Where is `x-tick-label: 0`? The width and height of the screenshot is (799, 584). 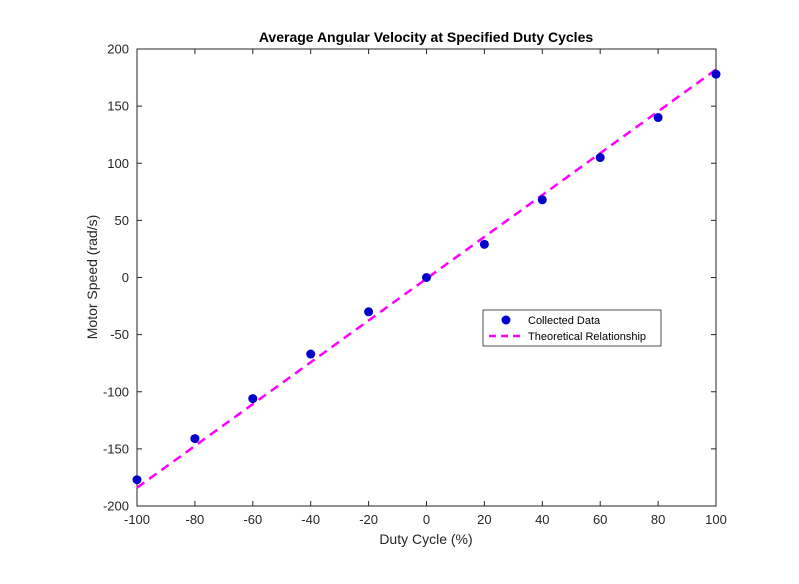
x-tick-label: 0 is located at coordinates (426, 519).